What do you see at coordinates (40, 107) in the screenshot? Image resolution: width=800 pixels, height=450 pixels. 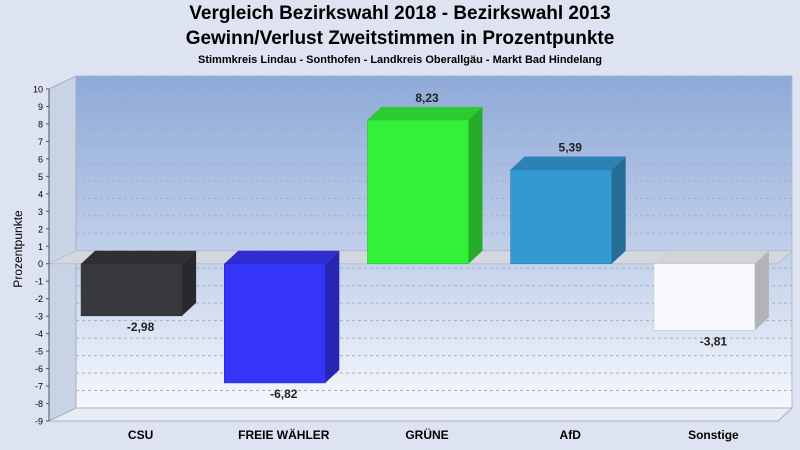 I see `y-tick-label: 9` at bounding box center [40, 107].